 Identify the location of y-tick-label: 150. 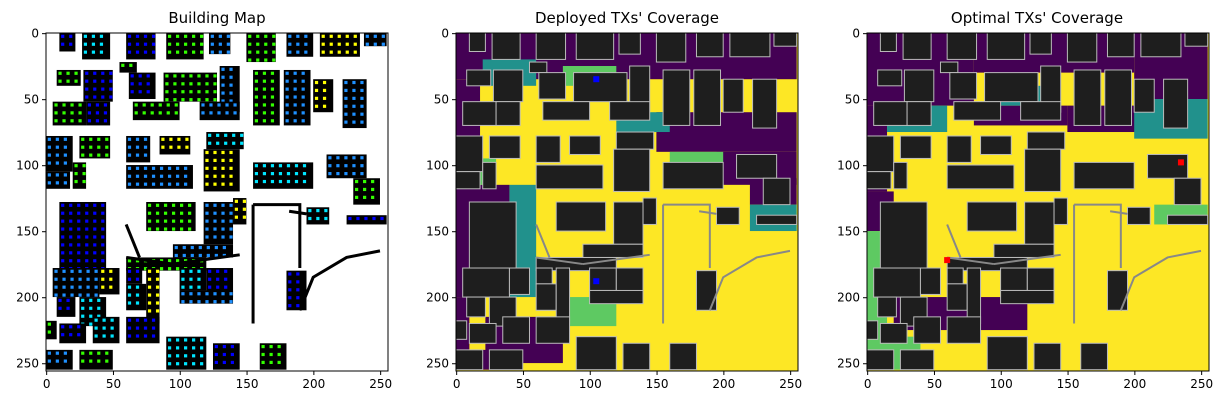
(437, 232).